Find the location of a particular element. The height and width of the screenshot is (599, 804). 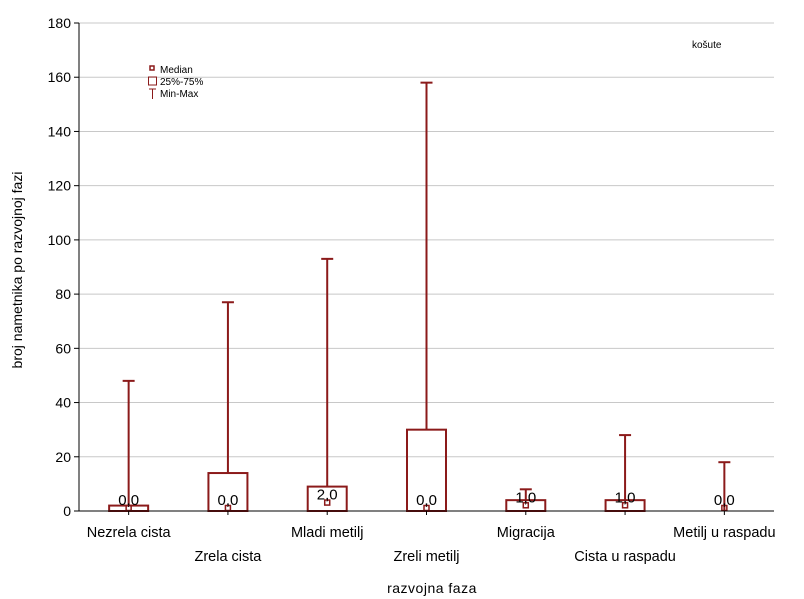

legend-median-label: Median is located at coordinates (176, 70).